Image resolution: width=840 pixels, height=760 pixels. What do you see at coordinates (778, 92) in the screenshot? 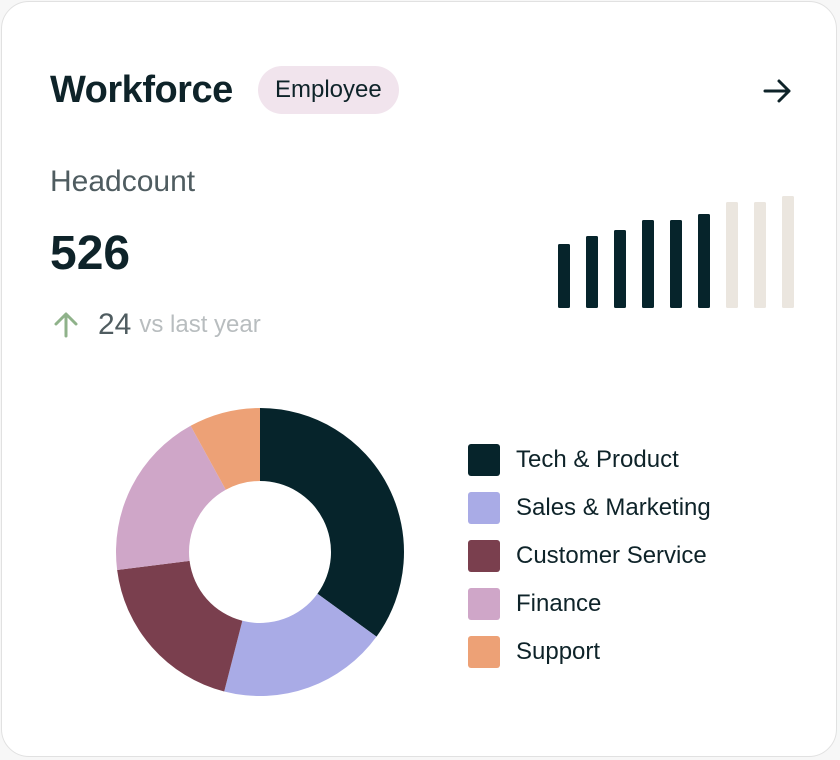
I see `arrow-right-icon` at bounding box center [778, 92].